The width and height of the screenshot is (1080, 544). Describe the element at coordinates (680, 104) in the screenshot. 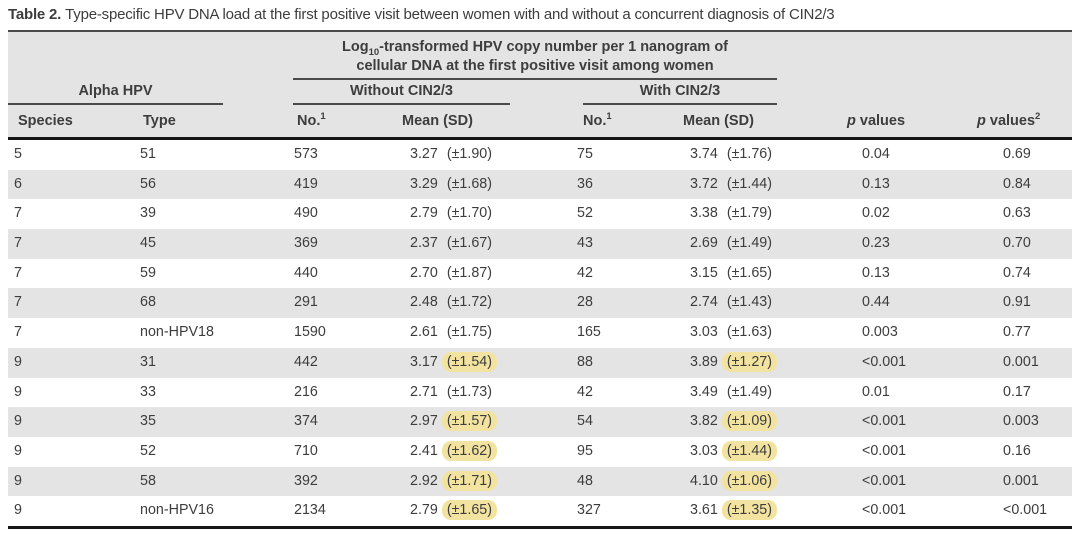

I see `with-cin-rule` at that location.